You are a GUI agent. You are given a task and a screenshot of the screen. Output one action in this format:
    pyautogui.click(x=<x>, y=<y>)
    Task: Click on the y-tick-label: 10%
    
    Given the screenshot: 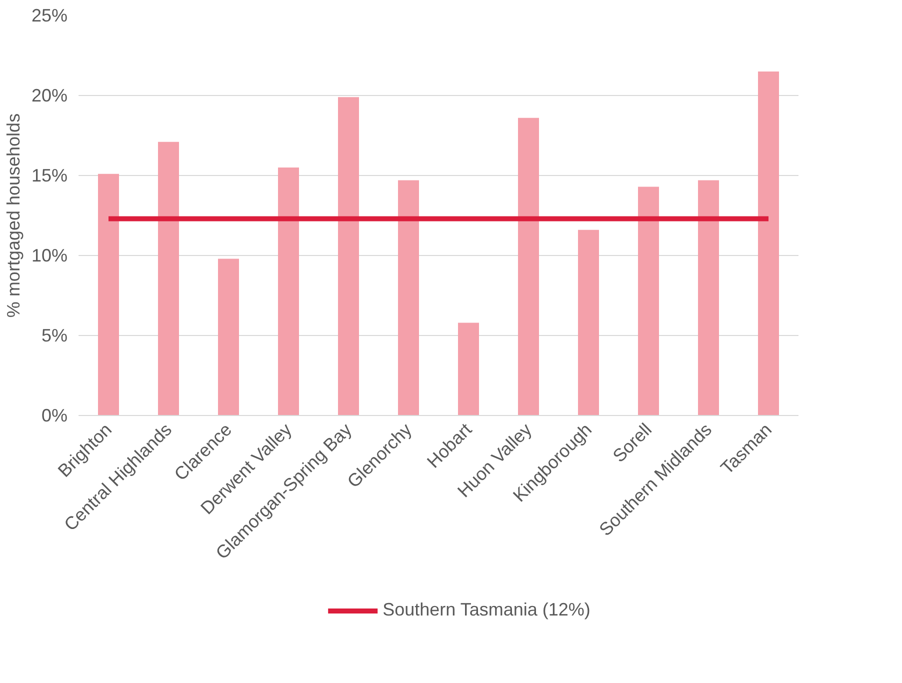 What is the action you would take?
    pyautogui.click(x=49, y=256)
    